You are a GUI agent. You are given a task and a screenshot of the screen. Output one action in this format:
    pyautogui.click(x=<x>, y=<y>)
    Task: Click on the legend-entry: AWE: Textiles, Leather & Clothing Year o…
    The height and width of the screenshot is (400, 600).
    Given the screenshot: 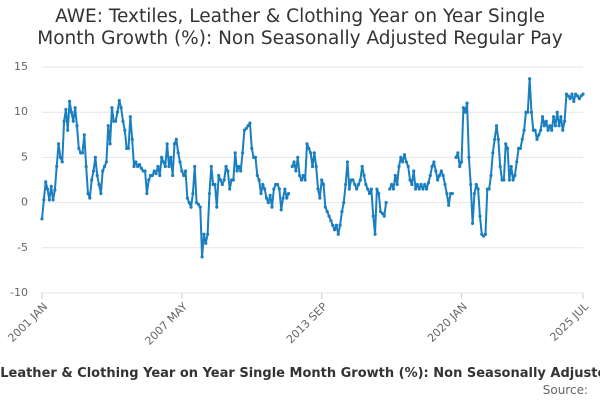 What is the action you would take?
    pyautogui.click(x=300, y=373)
    